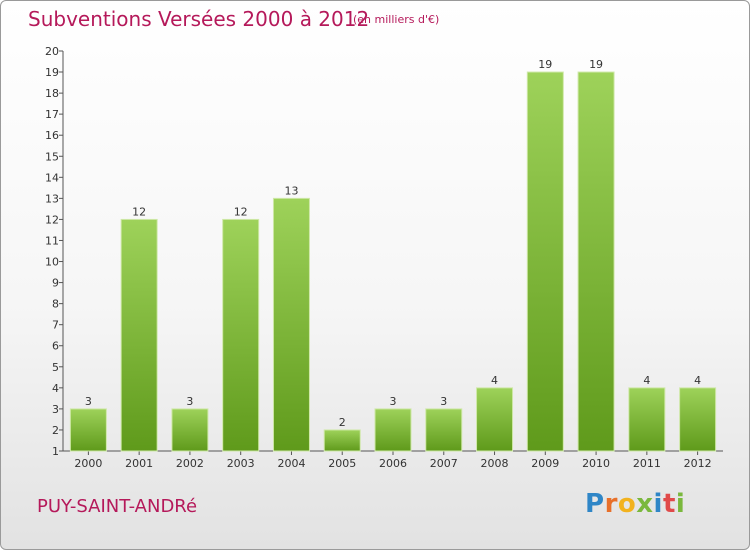 The height and width of the screenshot is (550, 750). Describe the element at coordinates (55, 388) in the screenshot. I see `y-tick-label: 4` at that location.